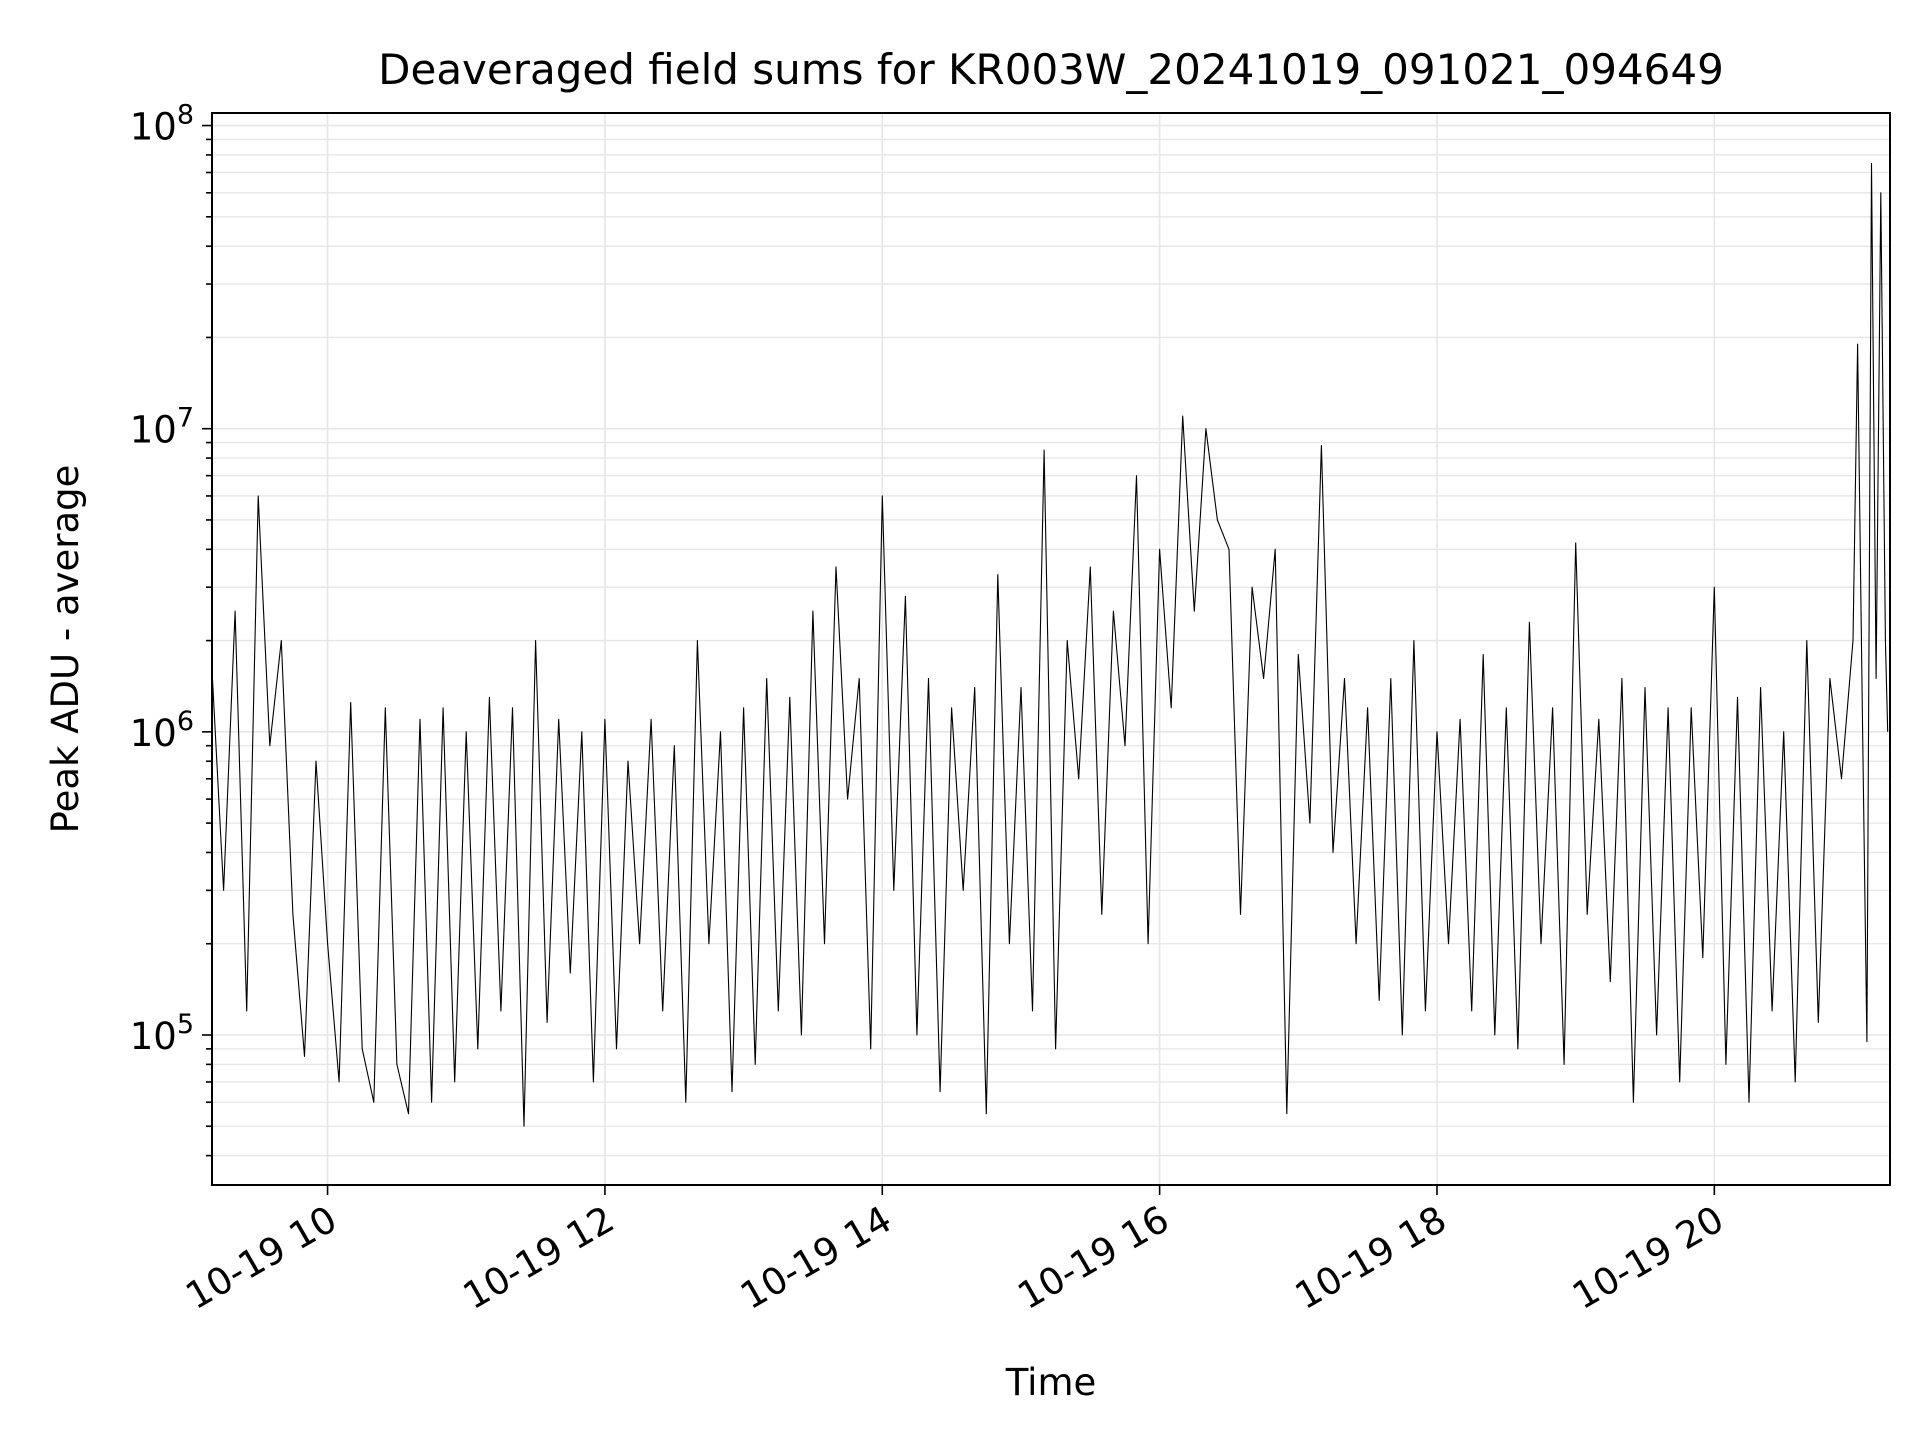 The image size is (1920, 1444). Describe the element at coordinates (261, 1258) in the screenshot. I see `x-tick-label: 10-19 10` at that location.